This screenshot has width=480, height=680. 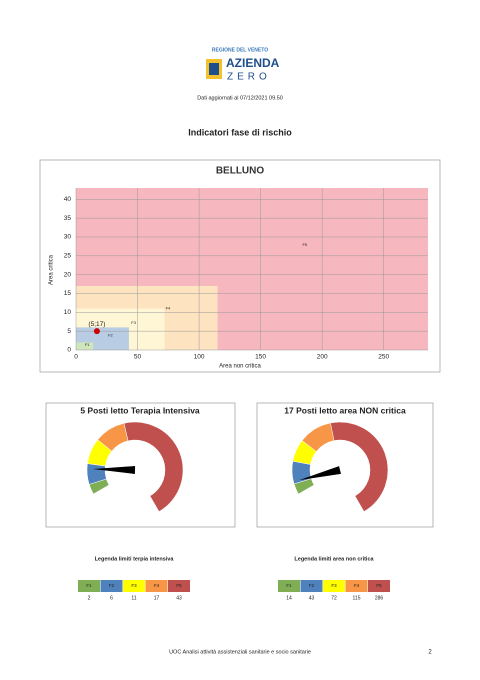 What do you see at coordinates (68, 218) in the screenshot?
I see `y-tick-label: 35` at bounding box center [68, 218].